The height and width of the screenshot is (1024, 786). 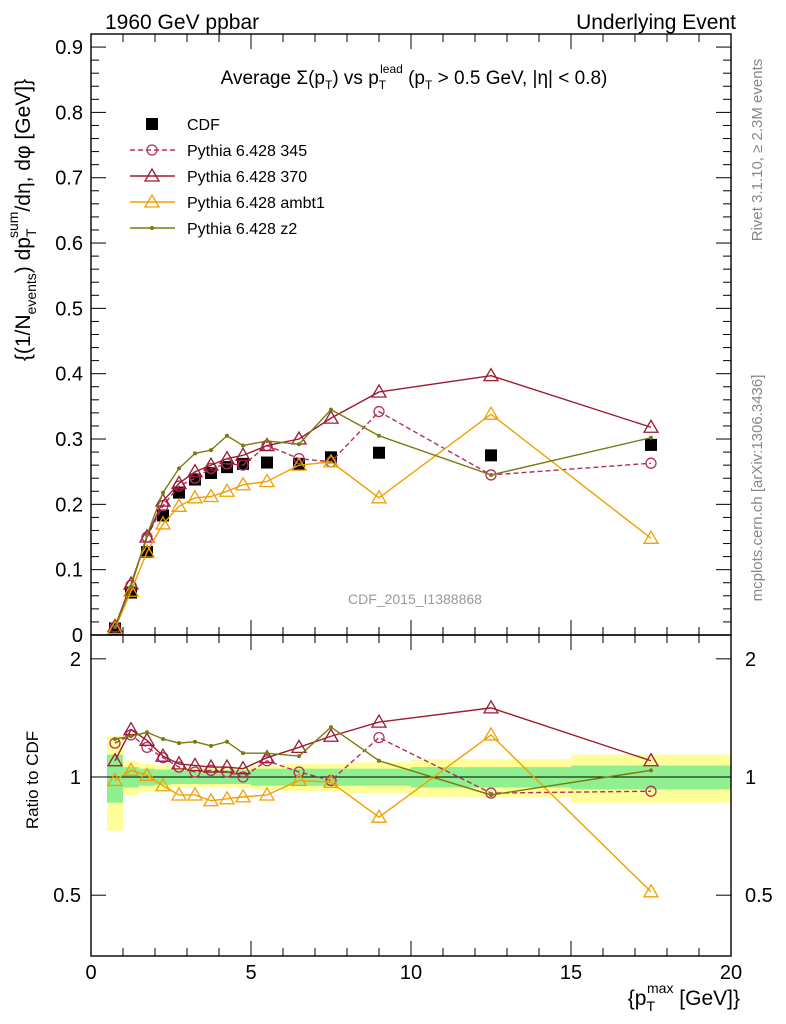 What do you see at coordinates (247, 151) in the screenshot?
I see `legend-label: Pythia 6.428 345` at bounding box center [247, 151].